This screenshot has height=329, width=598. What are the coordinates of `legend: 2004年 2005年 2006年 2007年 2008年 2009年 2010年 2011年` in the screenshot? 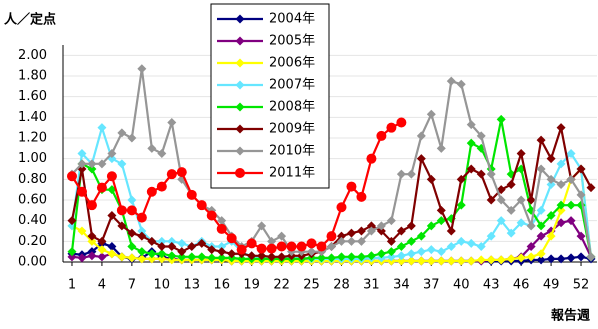 It's located at (270, 96).